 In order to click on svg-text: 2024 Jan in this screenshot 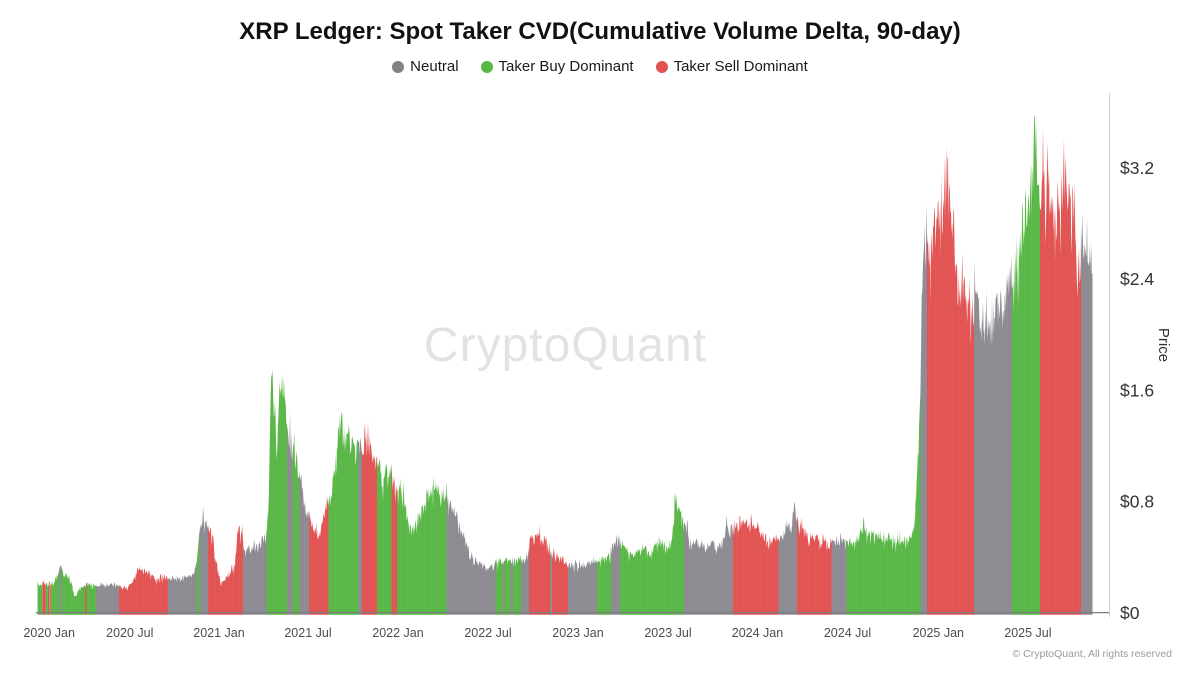, I will do `click(757, 633)`.